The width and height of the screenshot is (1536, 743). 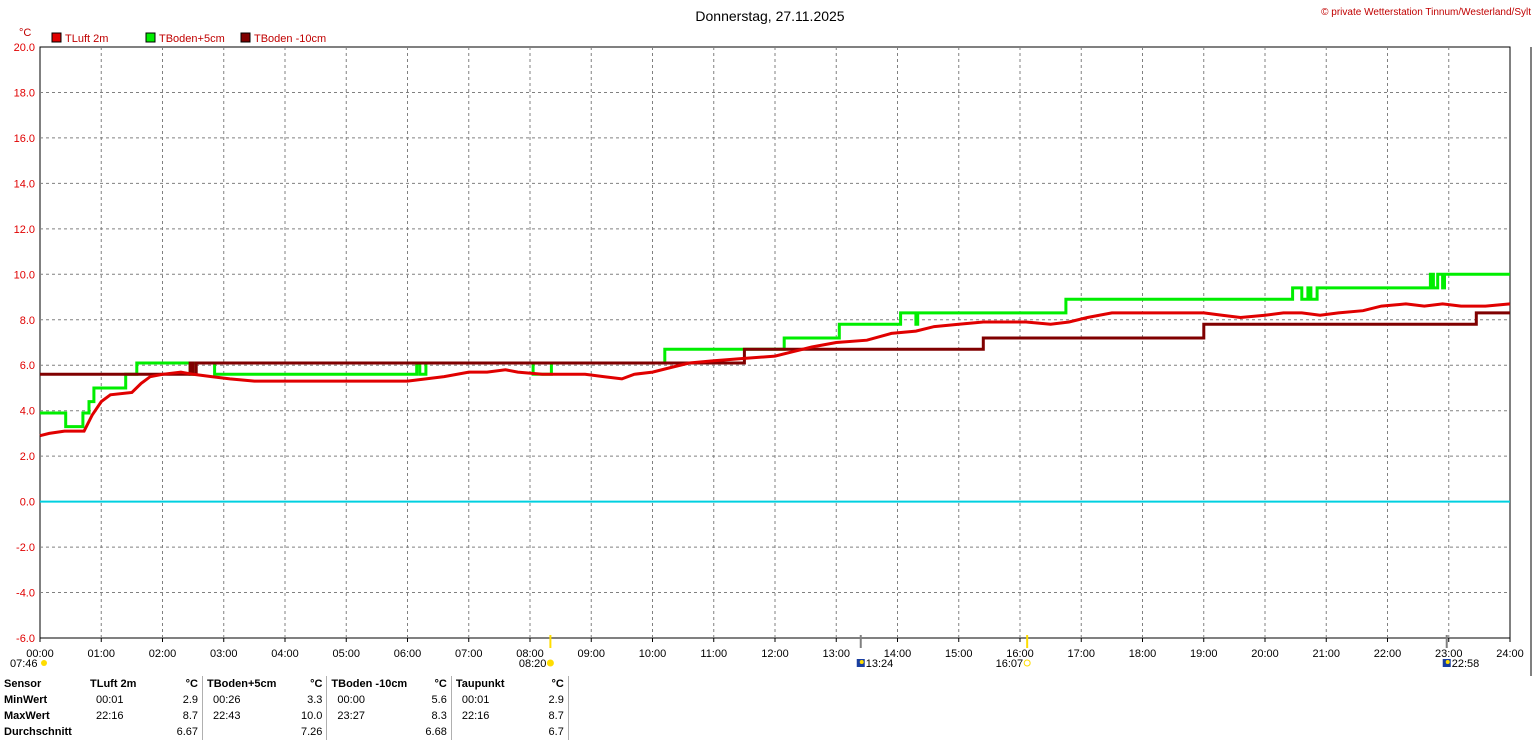 What do you see at coordinates (653, 654) in the screenshot?
I see `x-tick-label: 10:00` at bounding box center [653, 654].